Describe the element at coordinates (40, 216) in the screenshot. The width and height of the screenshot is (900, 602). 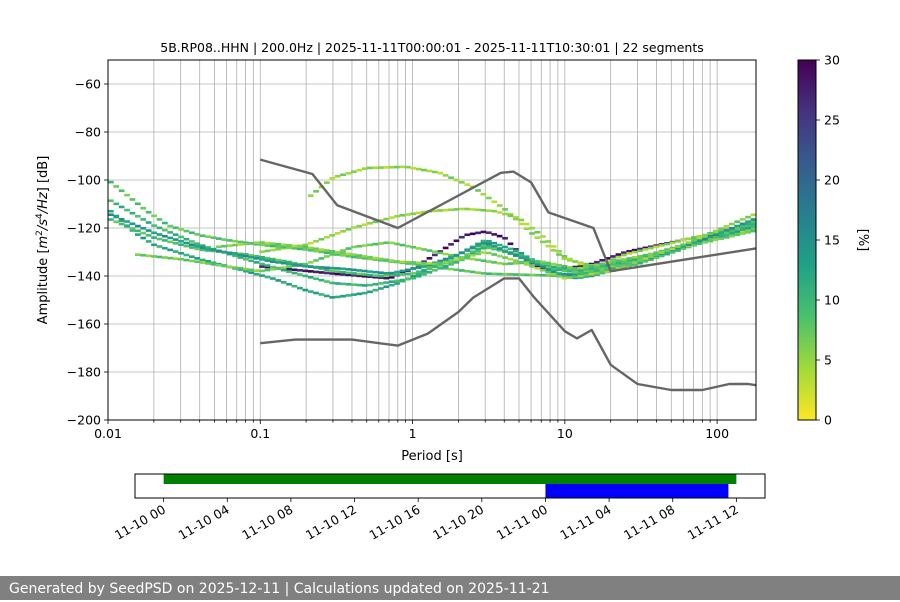
I see `y-label-part-5: 4` at that location.